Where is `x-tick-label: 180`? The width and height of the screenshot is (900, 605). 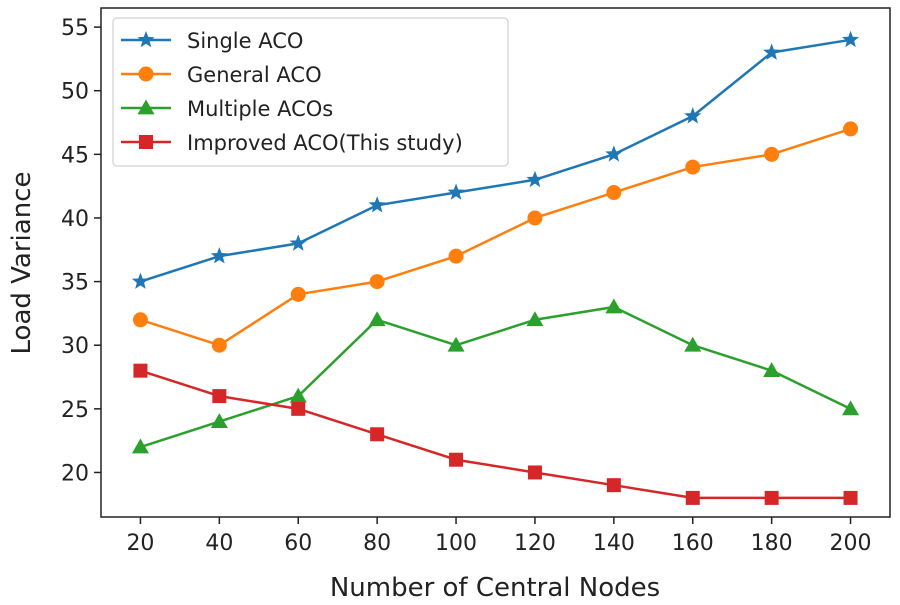 x-tick-label: 180 is located at coordinates (772, 543).